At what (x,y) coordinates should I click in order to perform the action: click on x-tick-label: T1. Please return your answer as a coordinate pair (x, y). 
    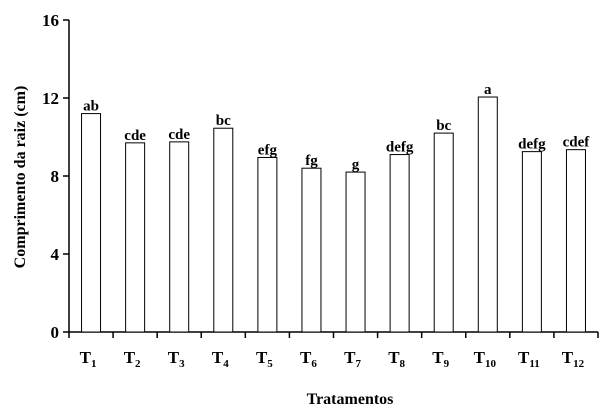
    Looking at the image, I should click on (88, 359).